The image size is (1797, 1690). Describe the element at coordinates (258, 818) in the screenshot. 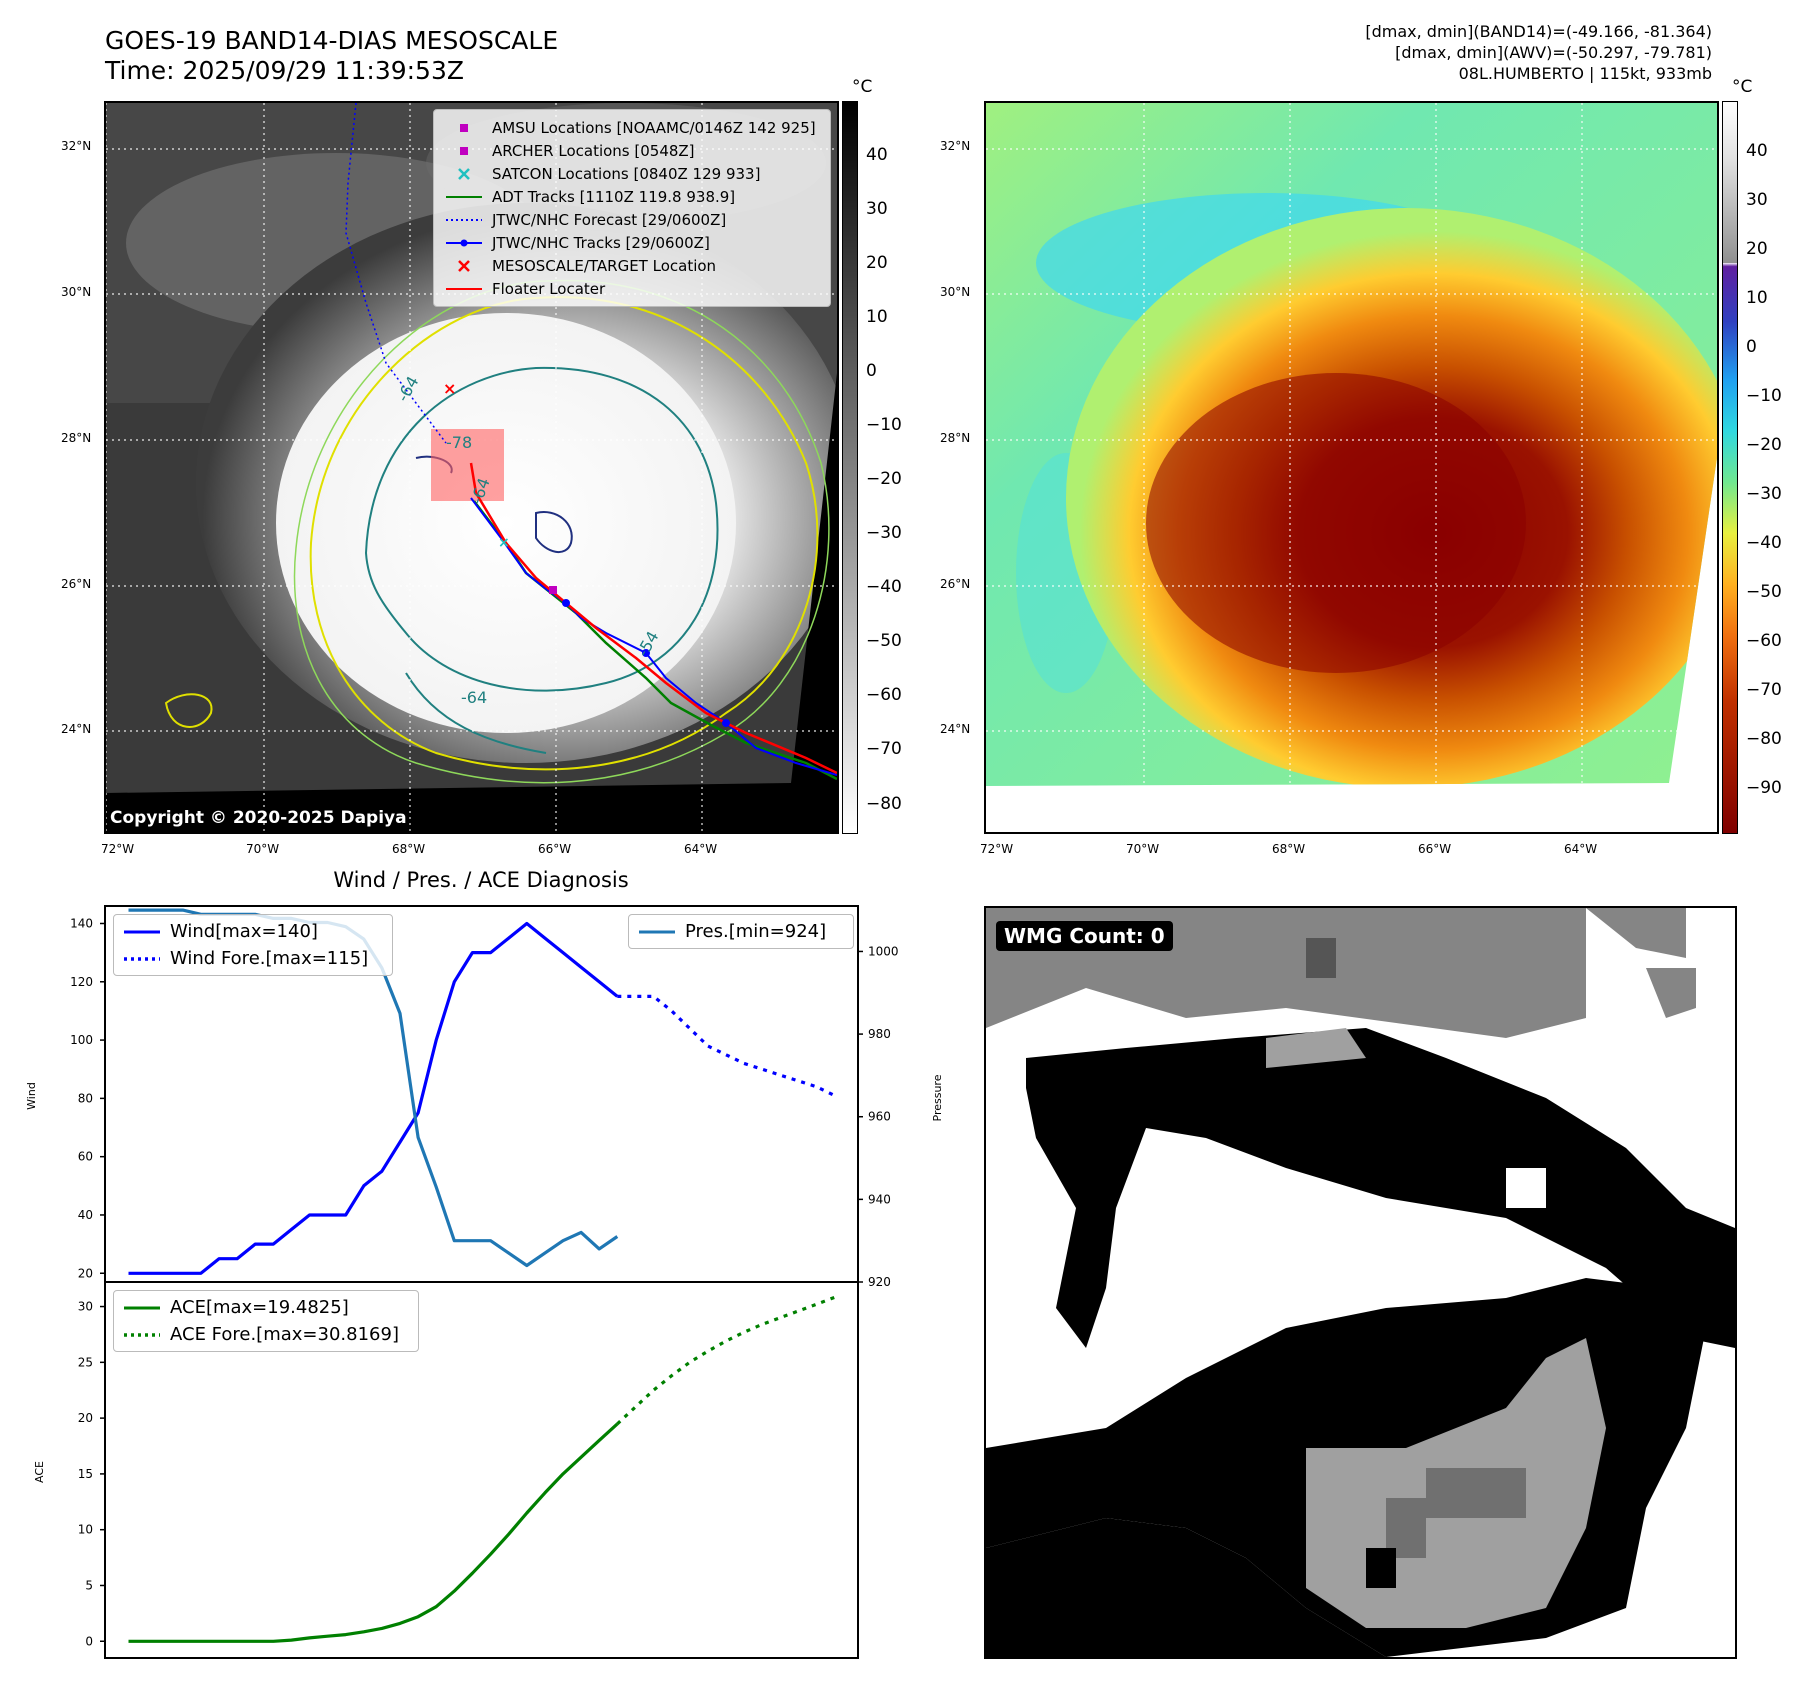

I see `copyright-text: Copyright © 2020-2025 Dapiya` at that location.